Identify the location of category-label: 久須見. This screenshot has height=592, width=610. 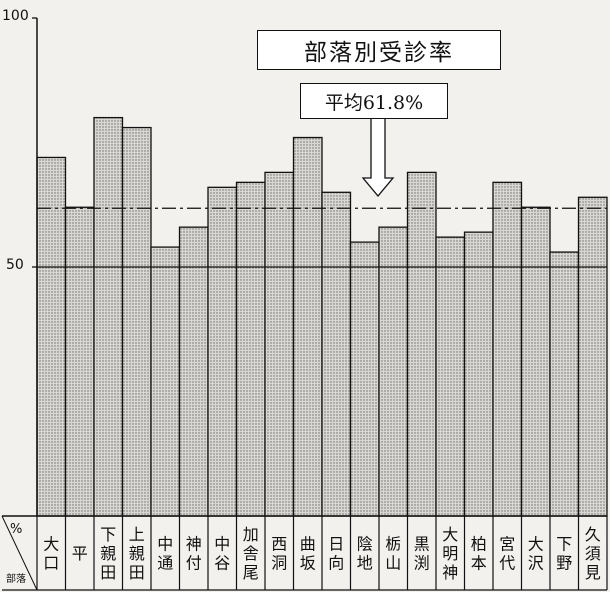
(593, 553).